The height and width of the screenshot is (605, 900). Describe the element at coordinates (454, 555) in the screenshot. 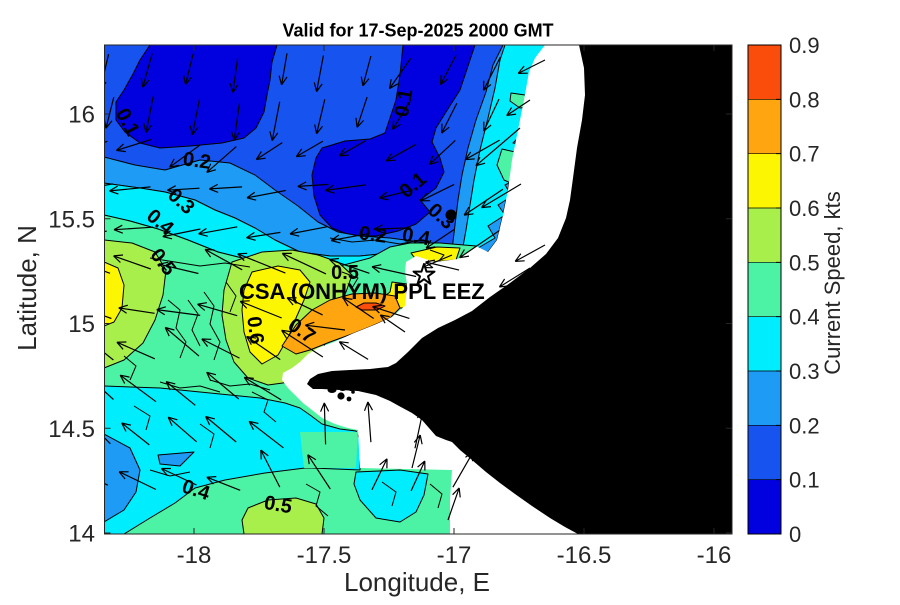

I see `svg-text: -17` at that location.